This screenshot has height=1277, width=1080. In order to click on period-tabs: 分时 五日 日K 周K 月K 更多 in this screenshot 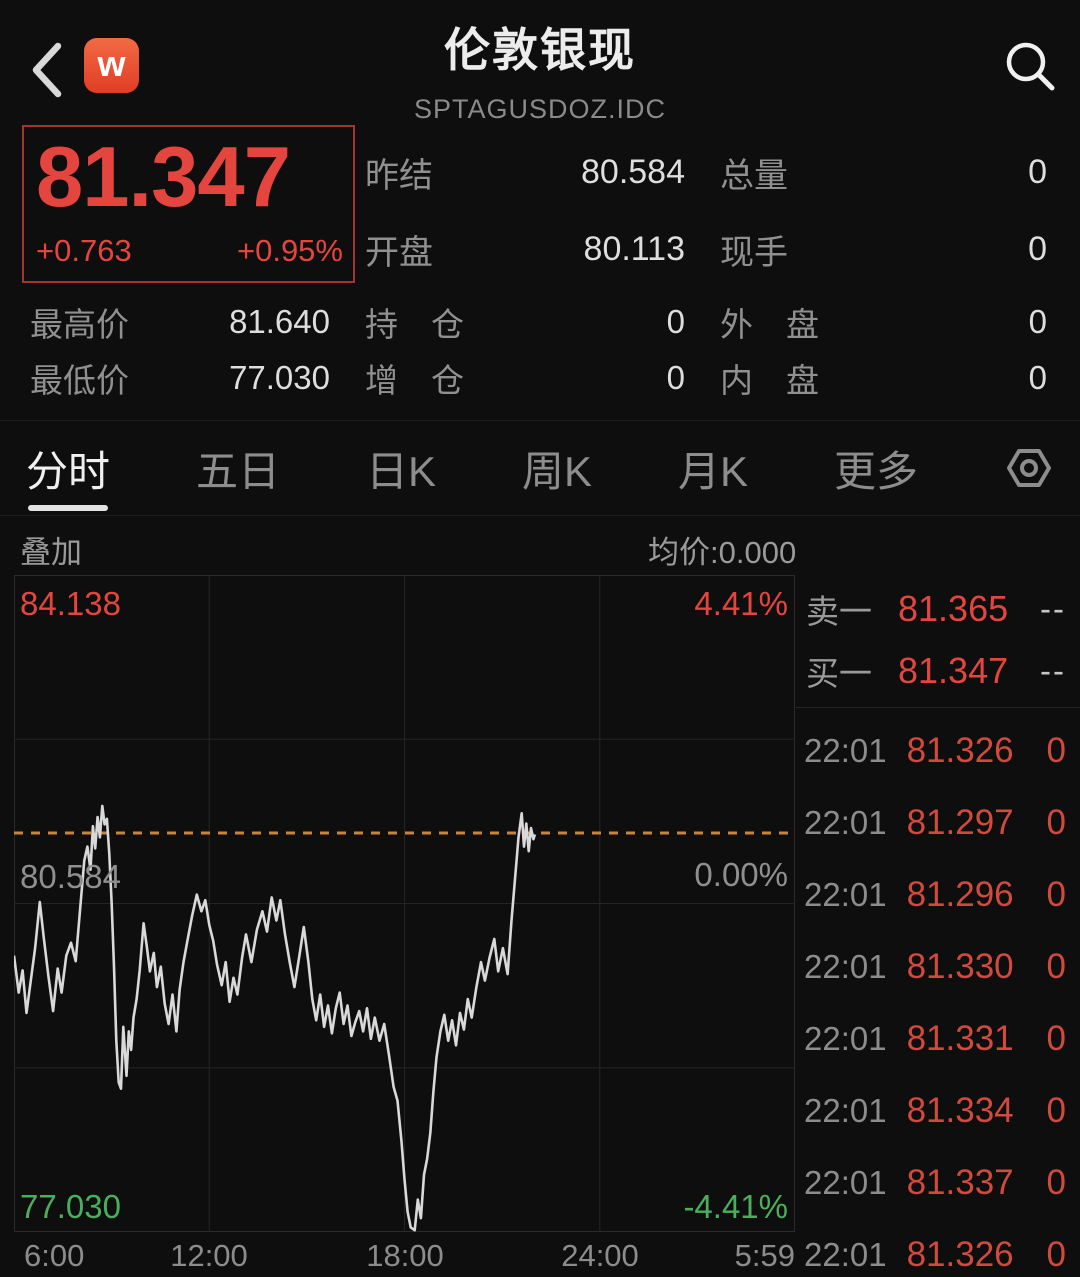, I will do `click(540, 468)`.